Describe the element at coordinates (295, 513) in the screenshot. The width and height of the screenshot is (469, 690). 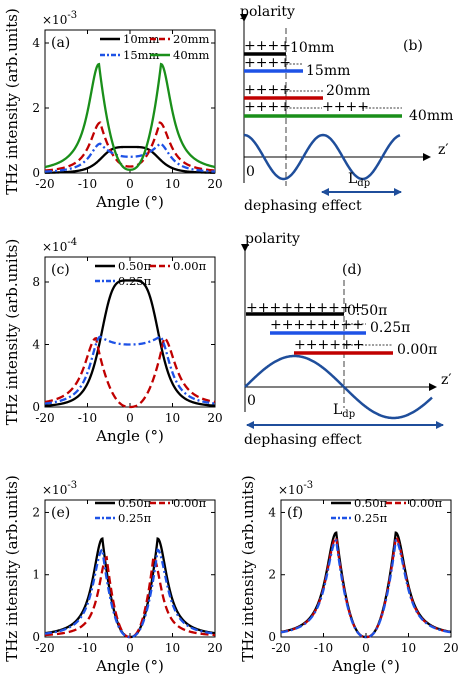
I see `panel-label-f: (f)` at that location.